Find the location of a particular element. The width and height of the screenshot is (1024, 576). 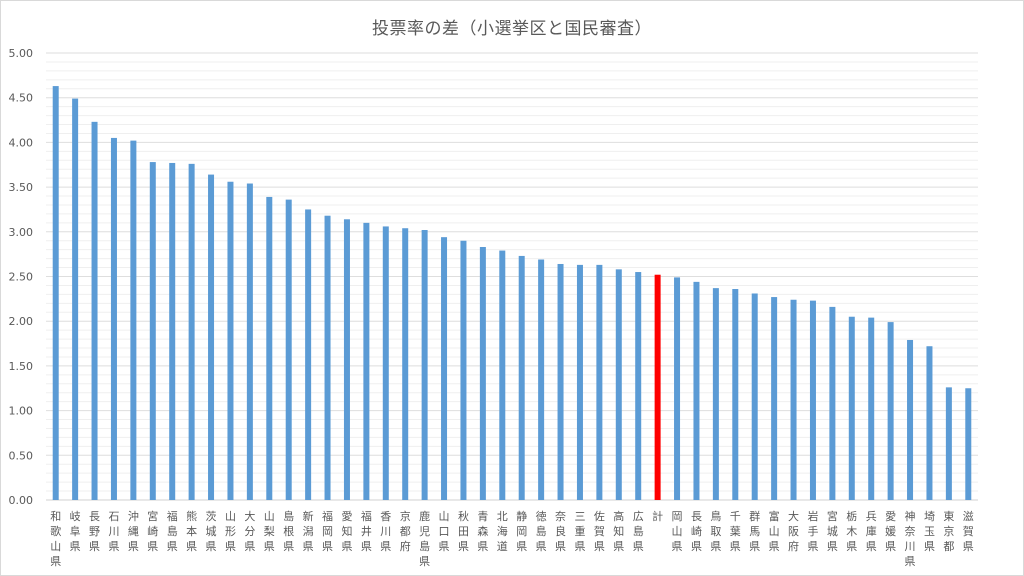

x-tick-label: 群馬県 is located at coordinates (754, 531).